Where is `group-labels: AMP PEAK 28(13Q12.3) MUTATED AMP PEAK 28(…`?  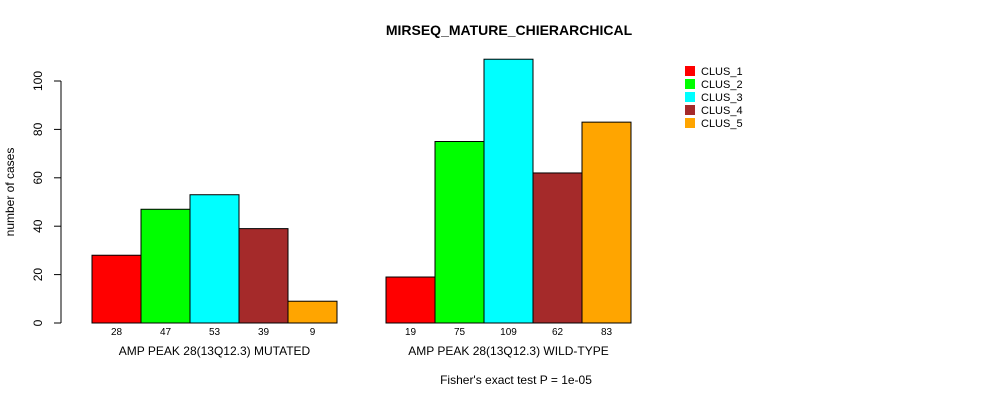
group-labels: AMP PEAK 28(13Q12.3) MUTATED AMP PEAK 28(… is located at coordinates (364, 351).